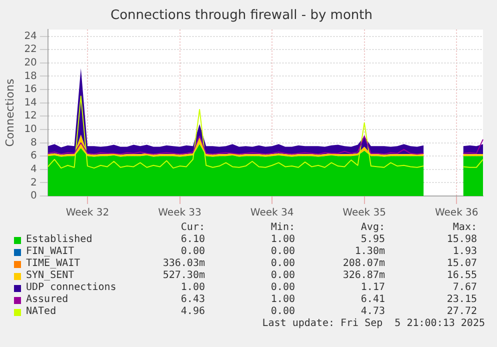 The width and height of the screenshot is (497, 347). Describe the element at coordinates (241, 16) in the screenshot. I see `chart-title: Connections through firewall - by month` at that location.